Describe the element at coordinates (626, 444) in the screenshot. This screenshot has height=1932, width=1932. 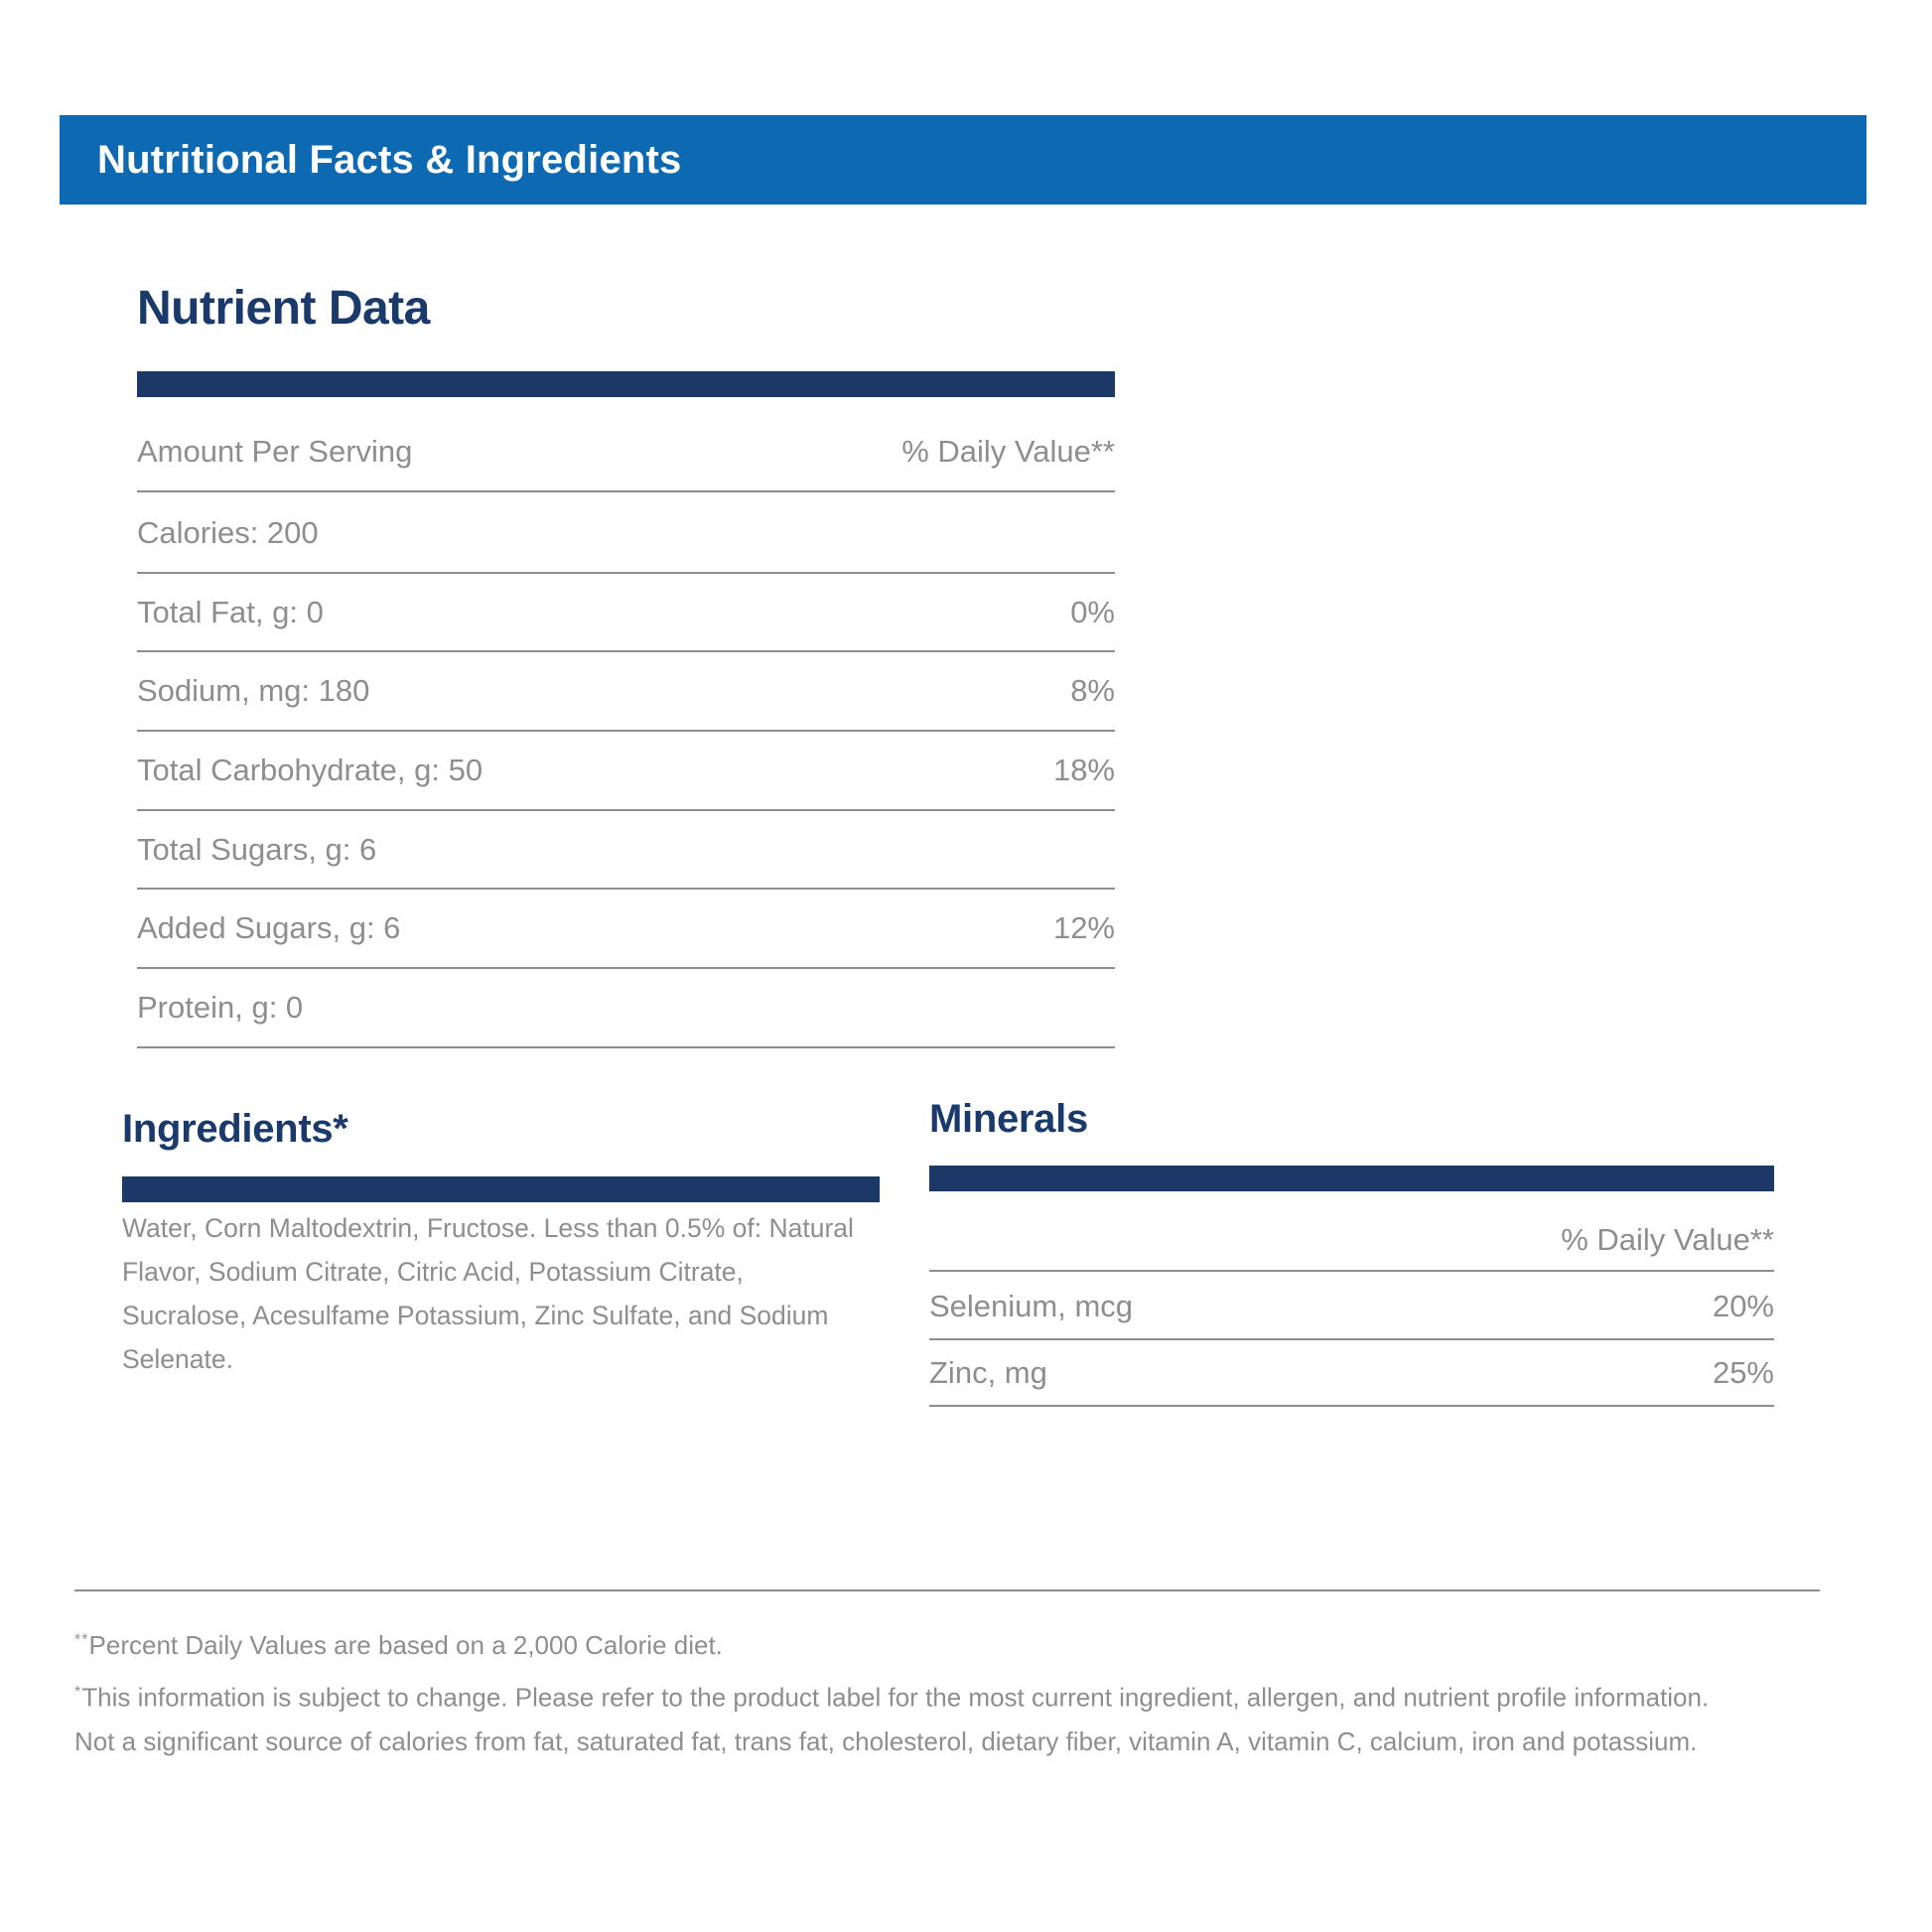
I see `nutrient-table-header: Amount Per Serving % Daily Value**` at that location.